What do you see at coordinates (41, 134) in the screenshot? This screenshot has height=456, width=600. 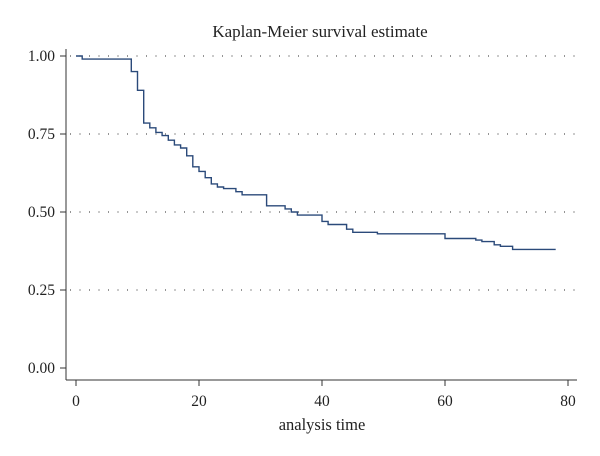 I see `y-tick-label: 0.75` at bounding box center [41, 134].